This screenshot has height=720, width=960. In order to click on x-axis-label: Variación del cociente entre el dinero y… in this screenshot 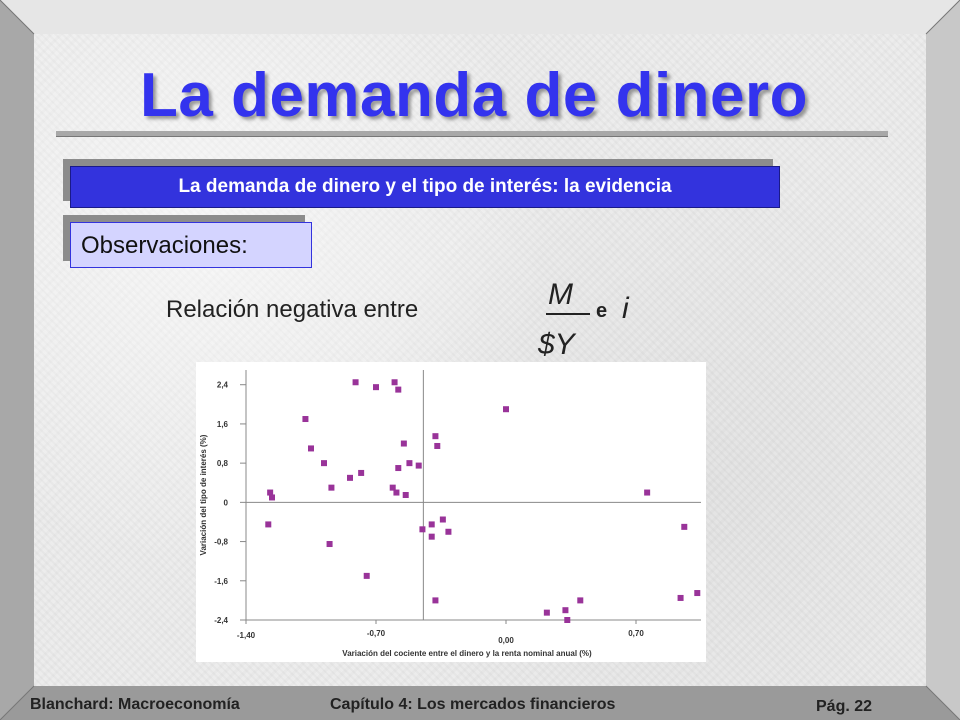, I will do `click(467, 653)`.